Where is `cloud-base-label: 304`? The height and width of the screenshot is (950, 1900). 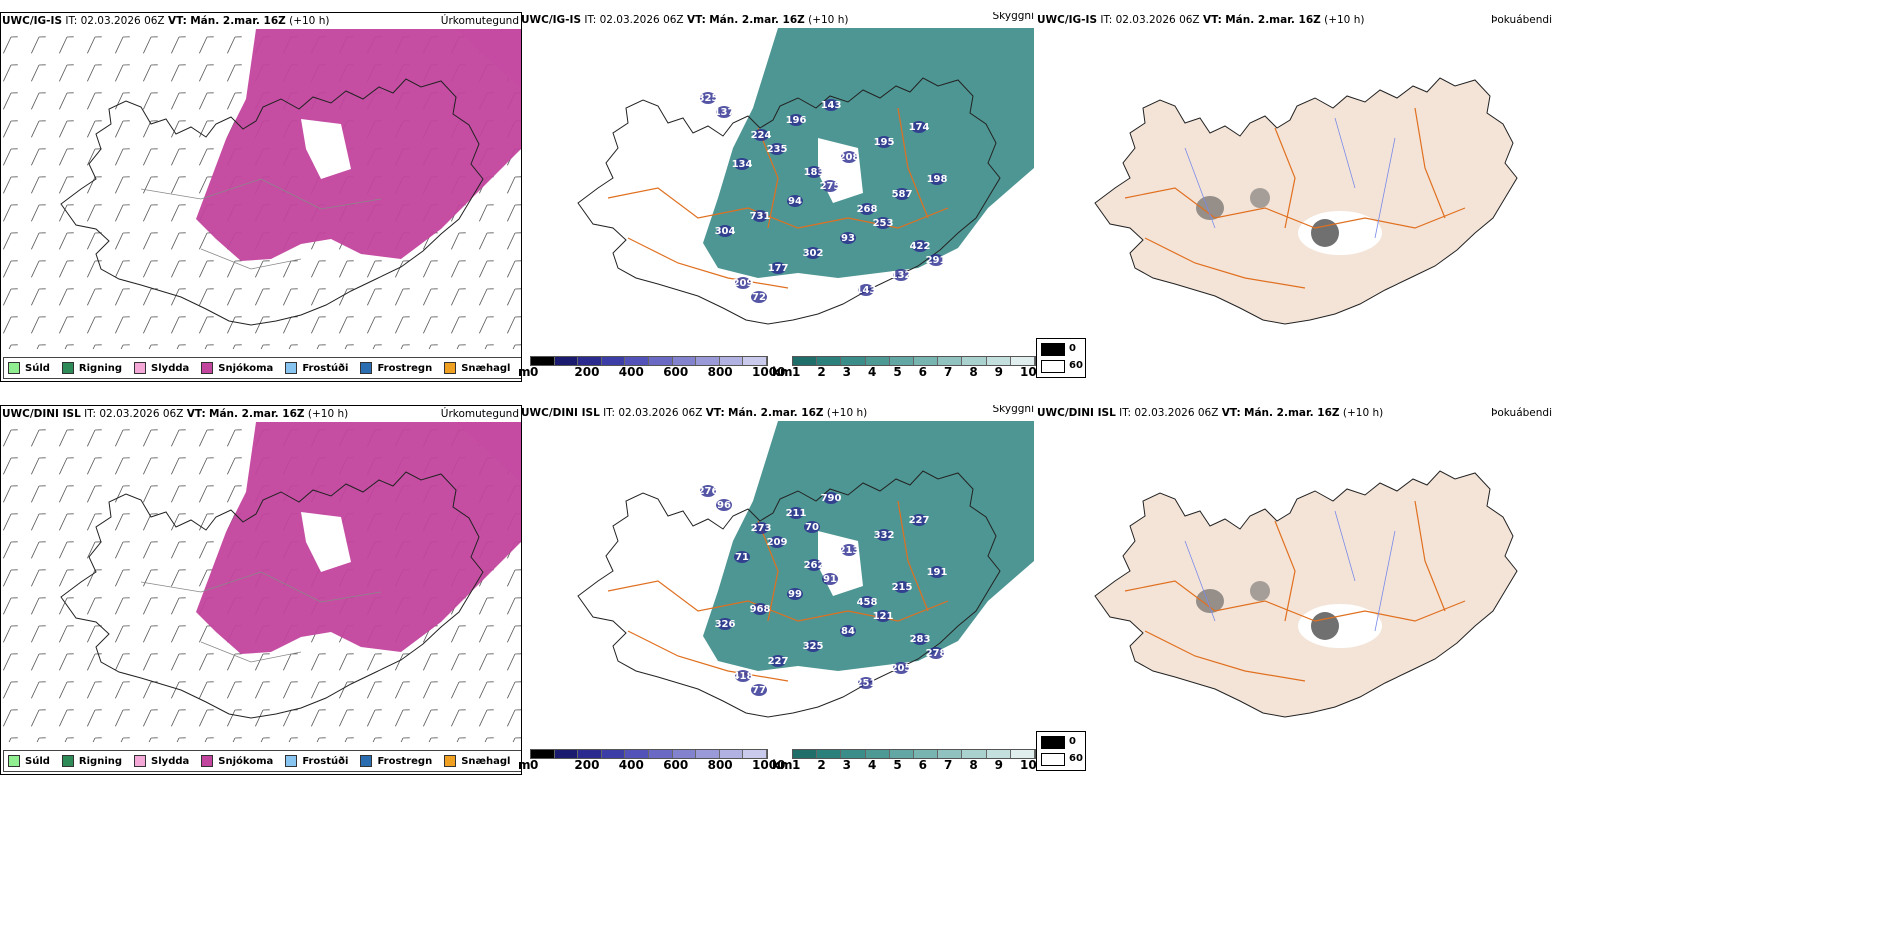
cloud-base-label: 304 is located at coordinates (725, 231).